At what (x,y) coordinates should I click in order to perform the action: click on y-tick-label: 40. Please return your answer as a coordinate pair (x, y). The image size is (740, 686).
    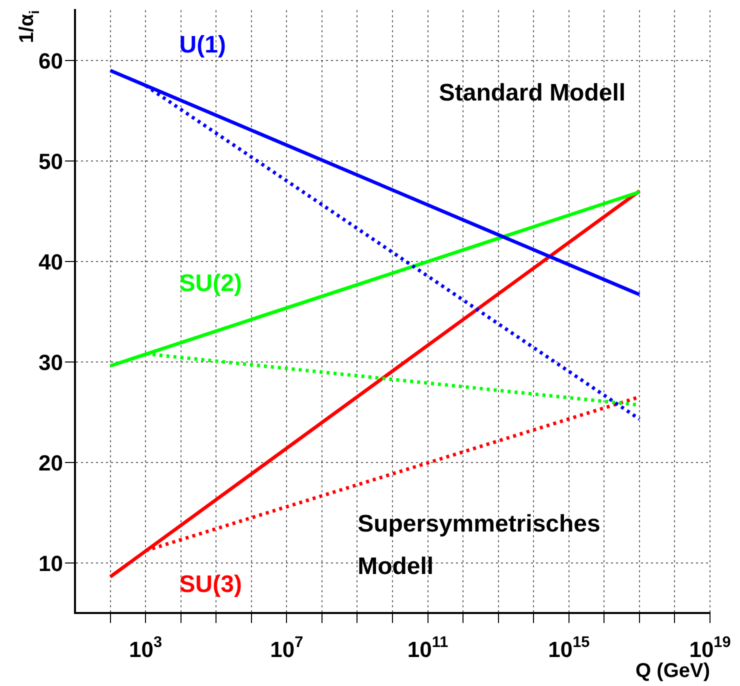
    Looking at the image, I should click on (51, 261).